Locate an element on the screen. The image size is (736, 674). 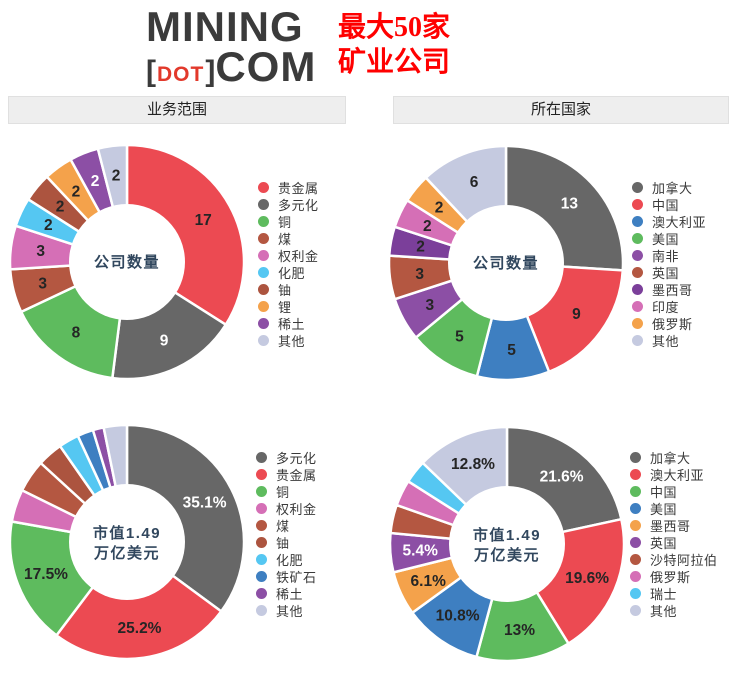
slice-label-1: 25.2% is located at coordinates (140, 628).